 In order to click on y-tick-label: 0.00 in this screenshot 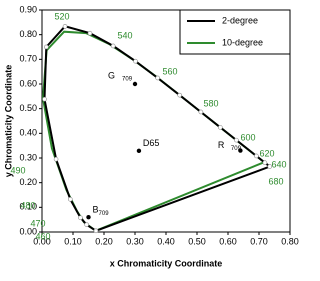, I will do `click(28, 231)`.